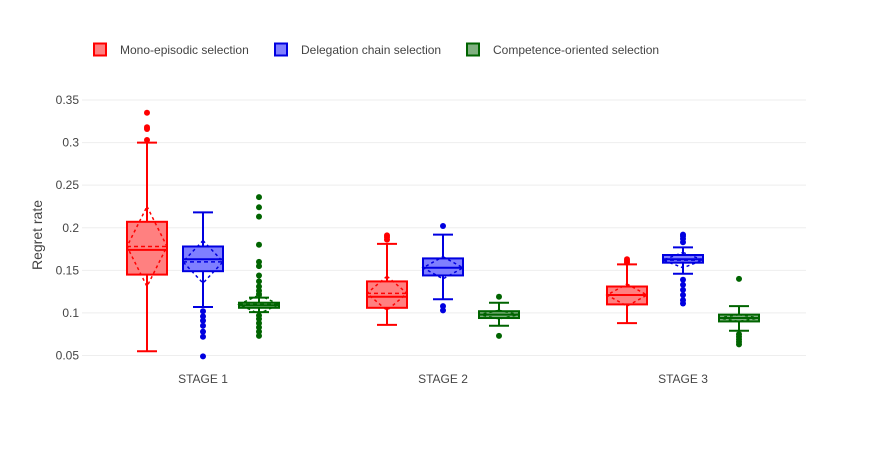 The image size is (884, 450). I want to click on y-tick-label: 0.05, so click(68, 356).